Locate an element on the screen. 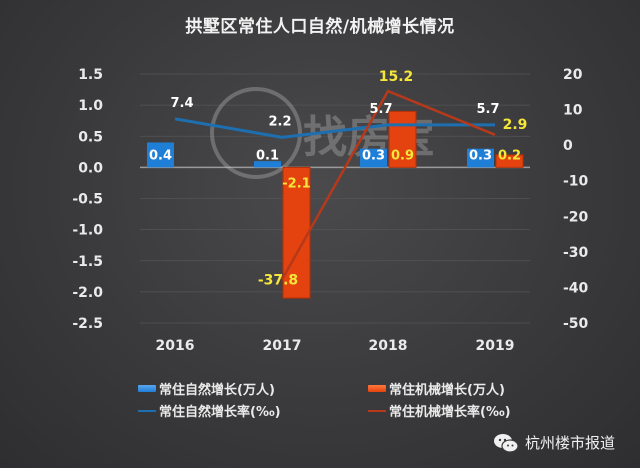  label-mechanical-rate: 2.9 is located at coordinates (515, 125).